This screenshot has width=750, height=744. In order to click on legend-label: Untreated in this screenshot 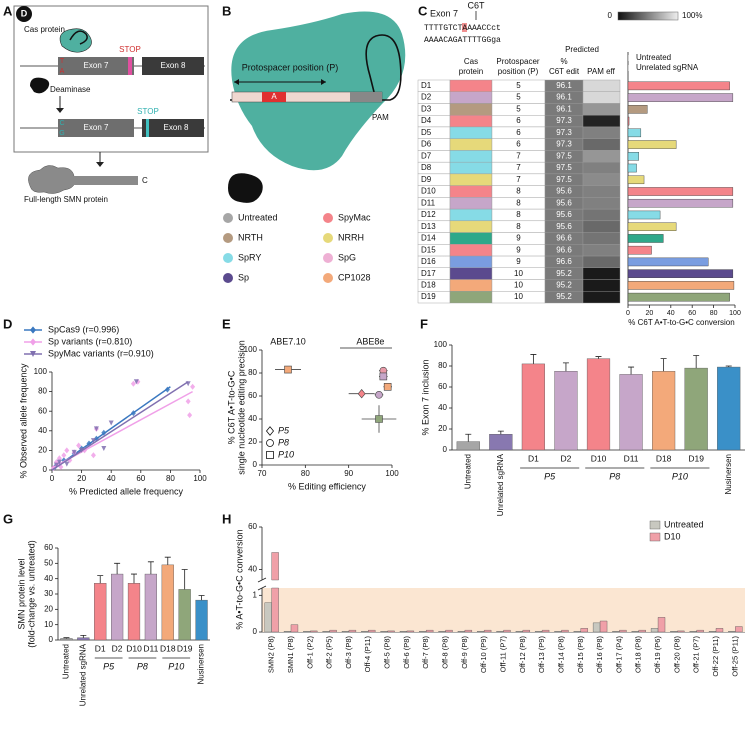, I will do `click(258, 217)`.